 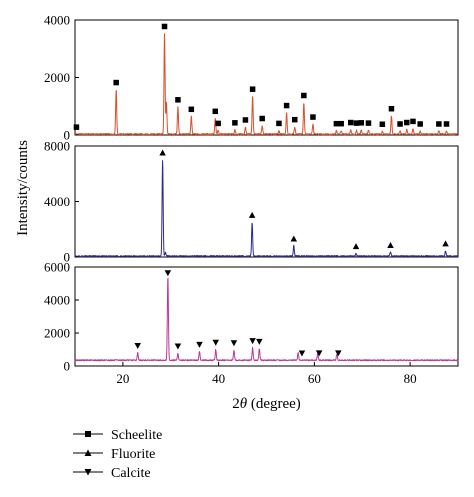 What do you see at coordinates (218, 378) in the screenshot?
I see `x-tick-label: 40` at bounding box center [218, 378].